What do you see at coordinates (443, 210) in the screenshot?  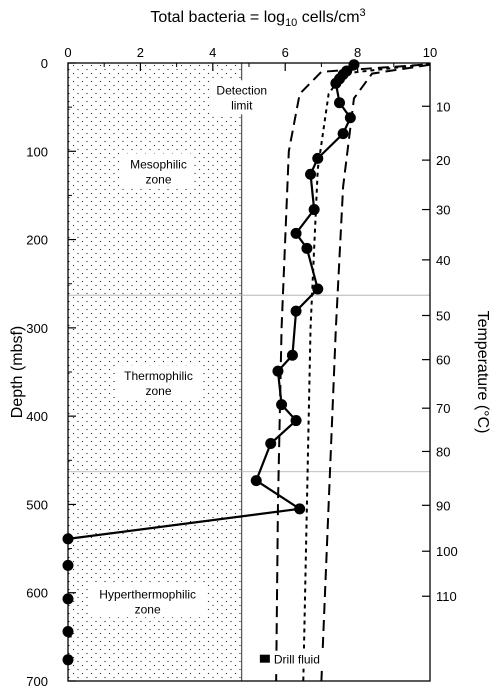 I see `y2-tick-label: 30` at bounding box center [443, 210].